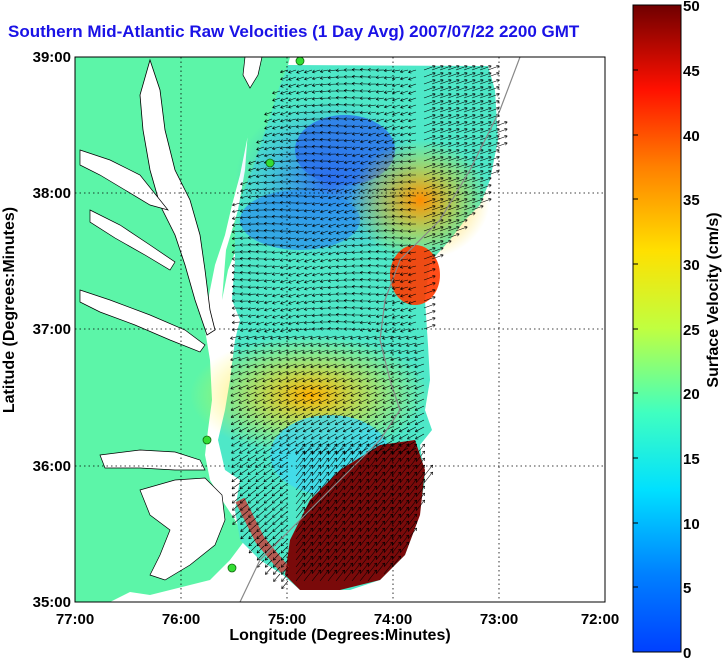  Describe the element at coordinates (75, 619) in the screenshot. I see `lon-tick: 77:00` at that location.